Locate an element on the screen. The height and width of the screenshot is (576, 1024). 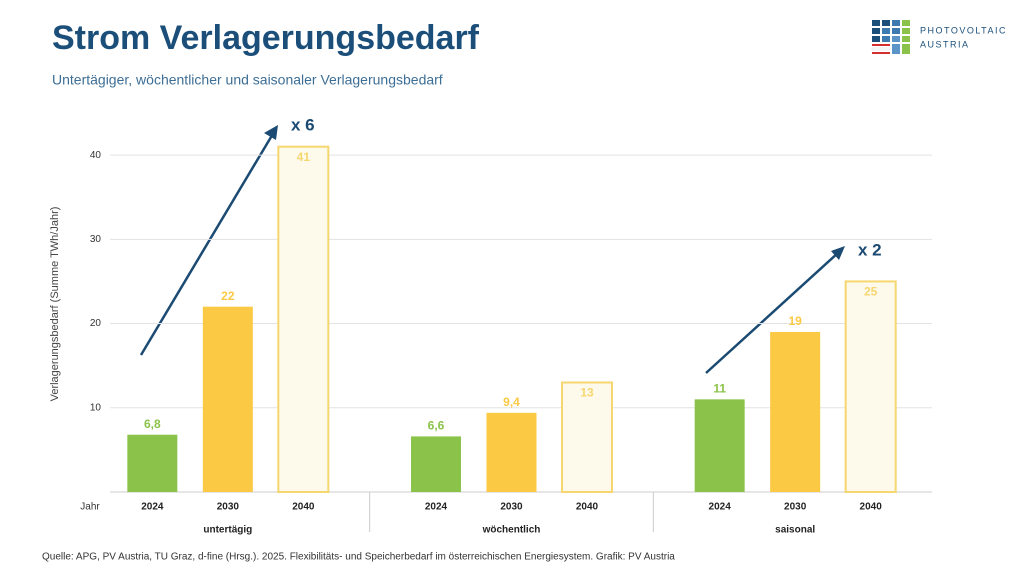
value-label: 6,8 is located at coordinates (152, 424).